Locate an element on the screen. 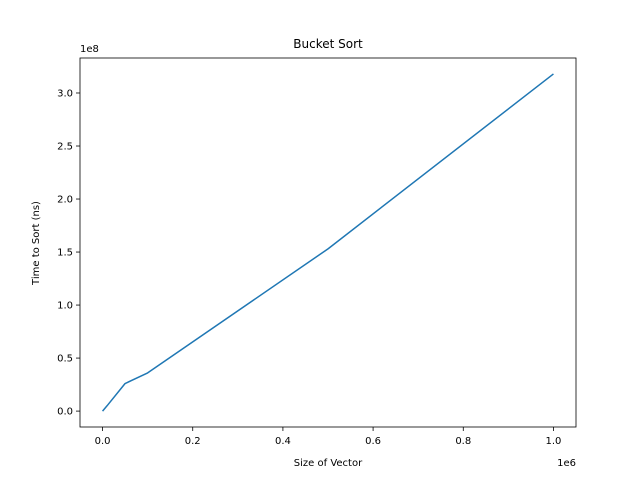 The width and height of the screenshot is (640, 480). x-tick-label: 0.8 is located at coordinates (463, 441).